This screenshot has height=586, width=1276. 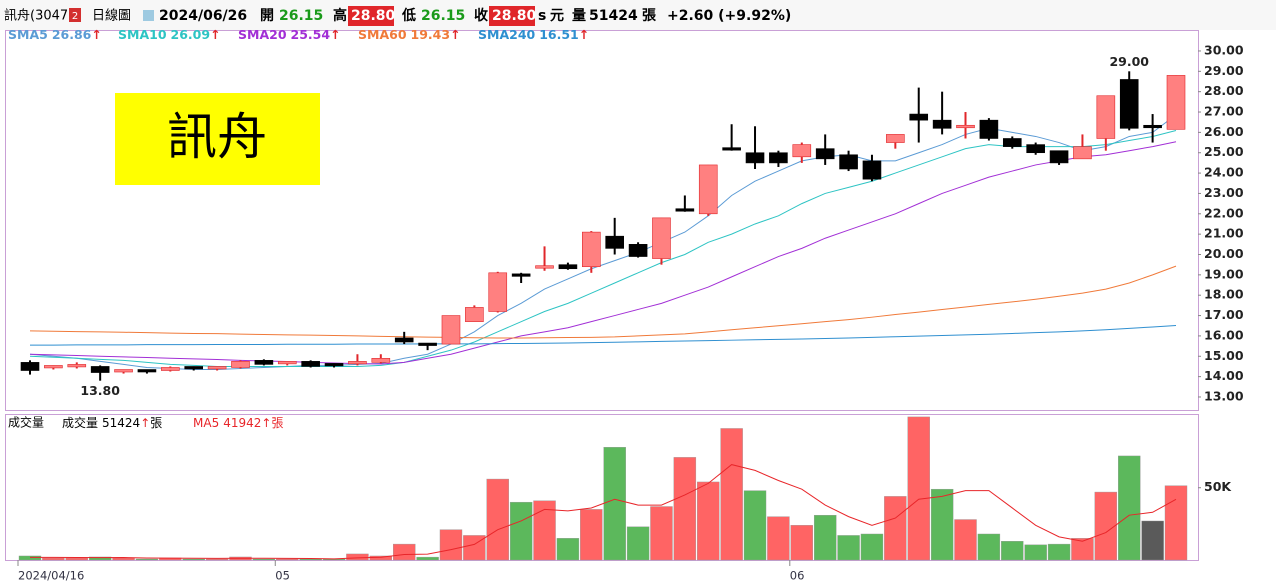 What do you see at coordinates (340, 15) in the screenshot?
I see `high-label: 高` at bounding box center [340, 15].